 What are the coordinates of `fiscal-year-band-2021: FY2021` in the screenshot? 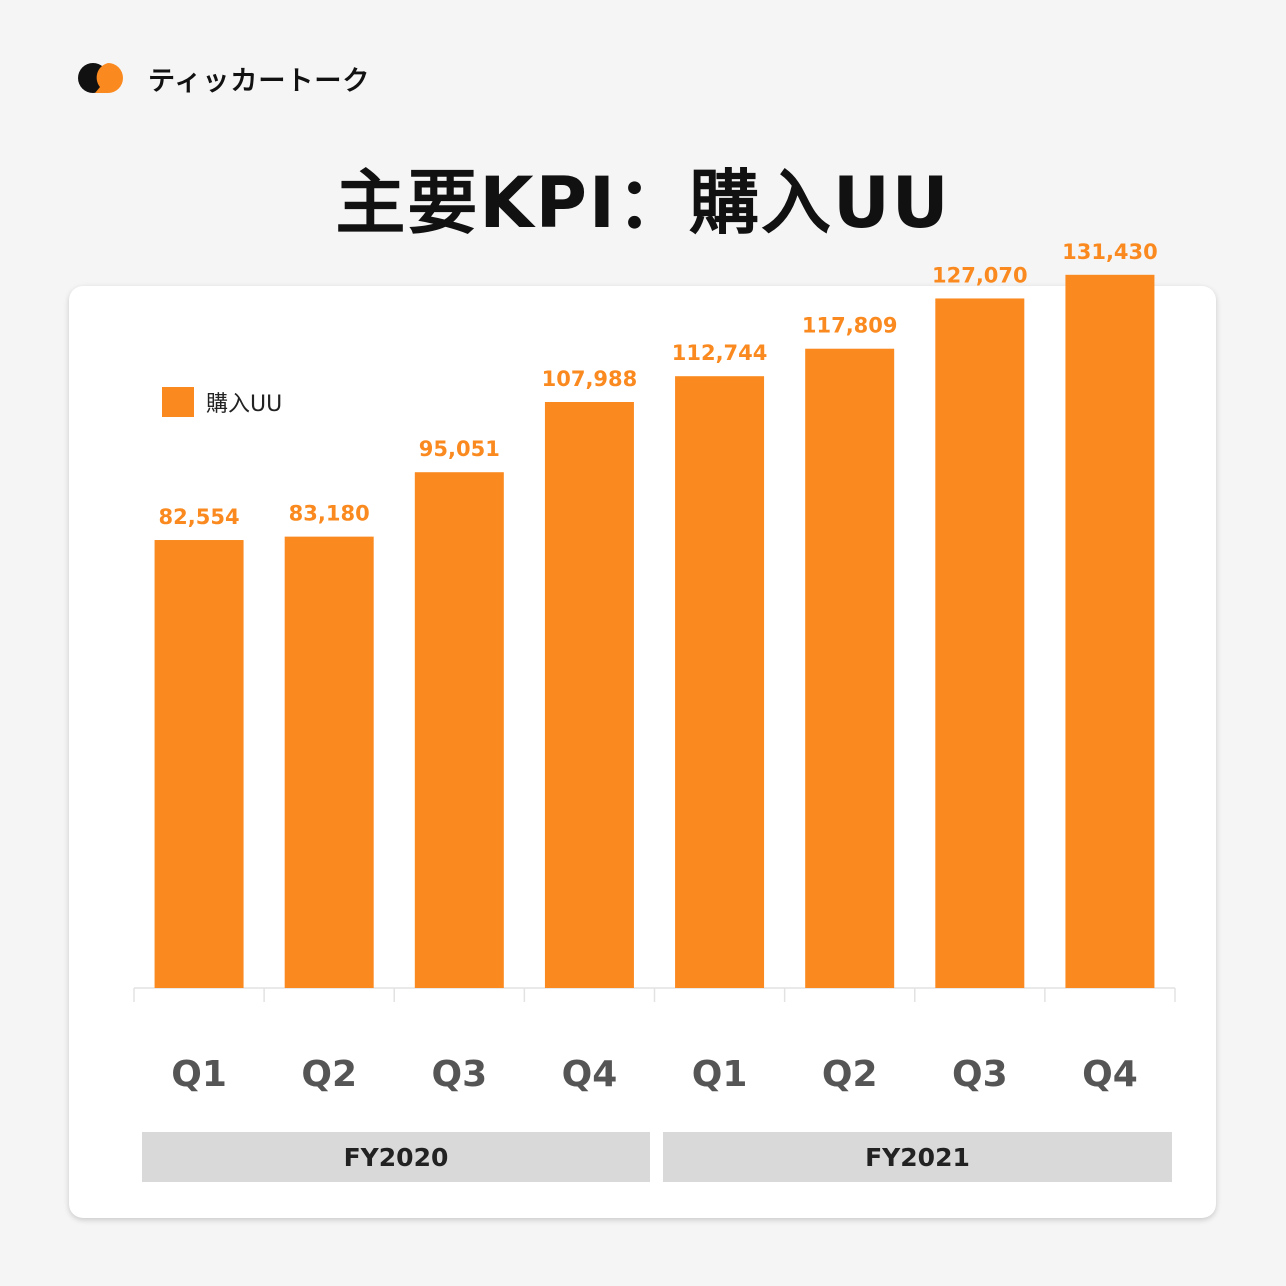 It's located at (917, 1157).